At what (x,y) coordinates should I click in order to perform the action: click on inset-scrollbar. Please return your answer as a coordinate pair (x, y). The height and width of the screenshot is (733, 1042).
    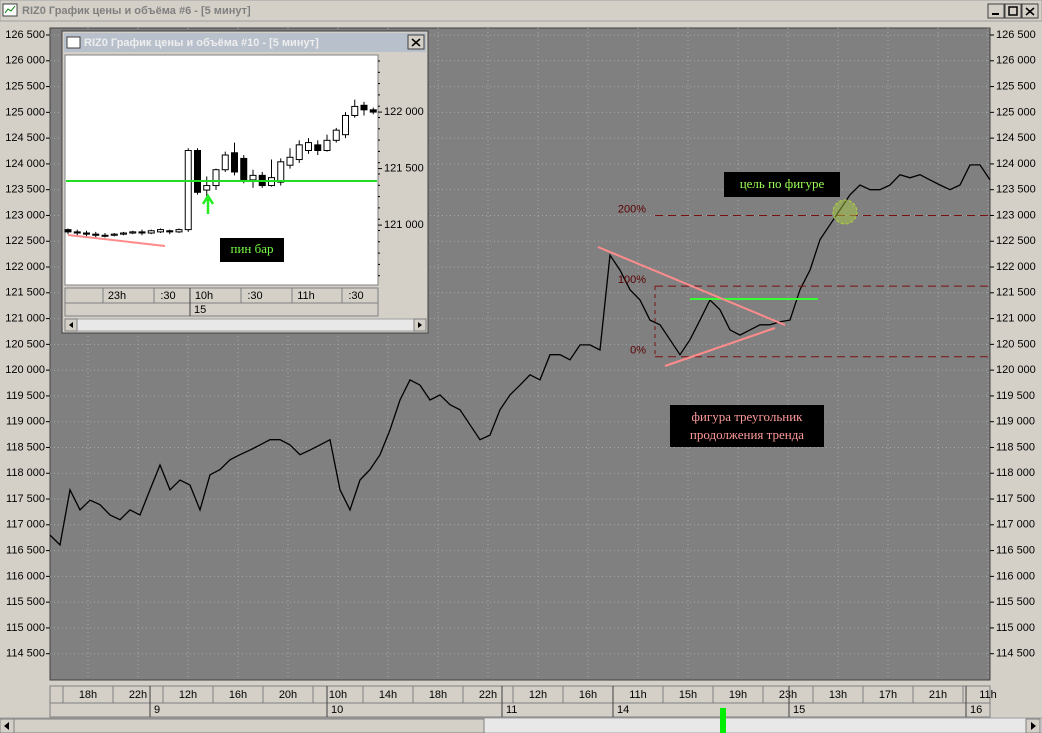
    Looking at the image, I should click on (245, 325).